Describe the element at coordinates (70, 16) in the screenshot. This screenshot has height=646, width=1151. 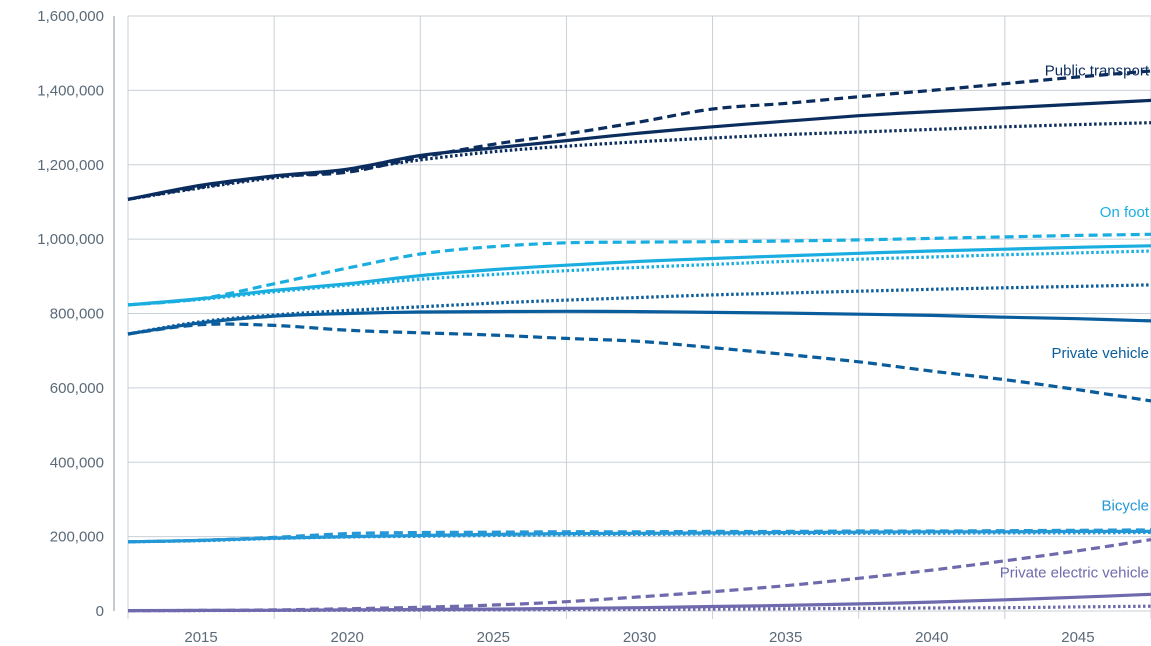
I see `y-tick-label: 1,600,000` at that location.